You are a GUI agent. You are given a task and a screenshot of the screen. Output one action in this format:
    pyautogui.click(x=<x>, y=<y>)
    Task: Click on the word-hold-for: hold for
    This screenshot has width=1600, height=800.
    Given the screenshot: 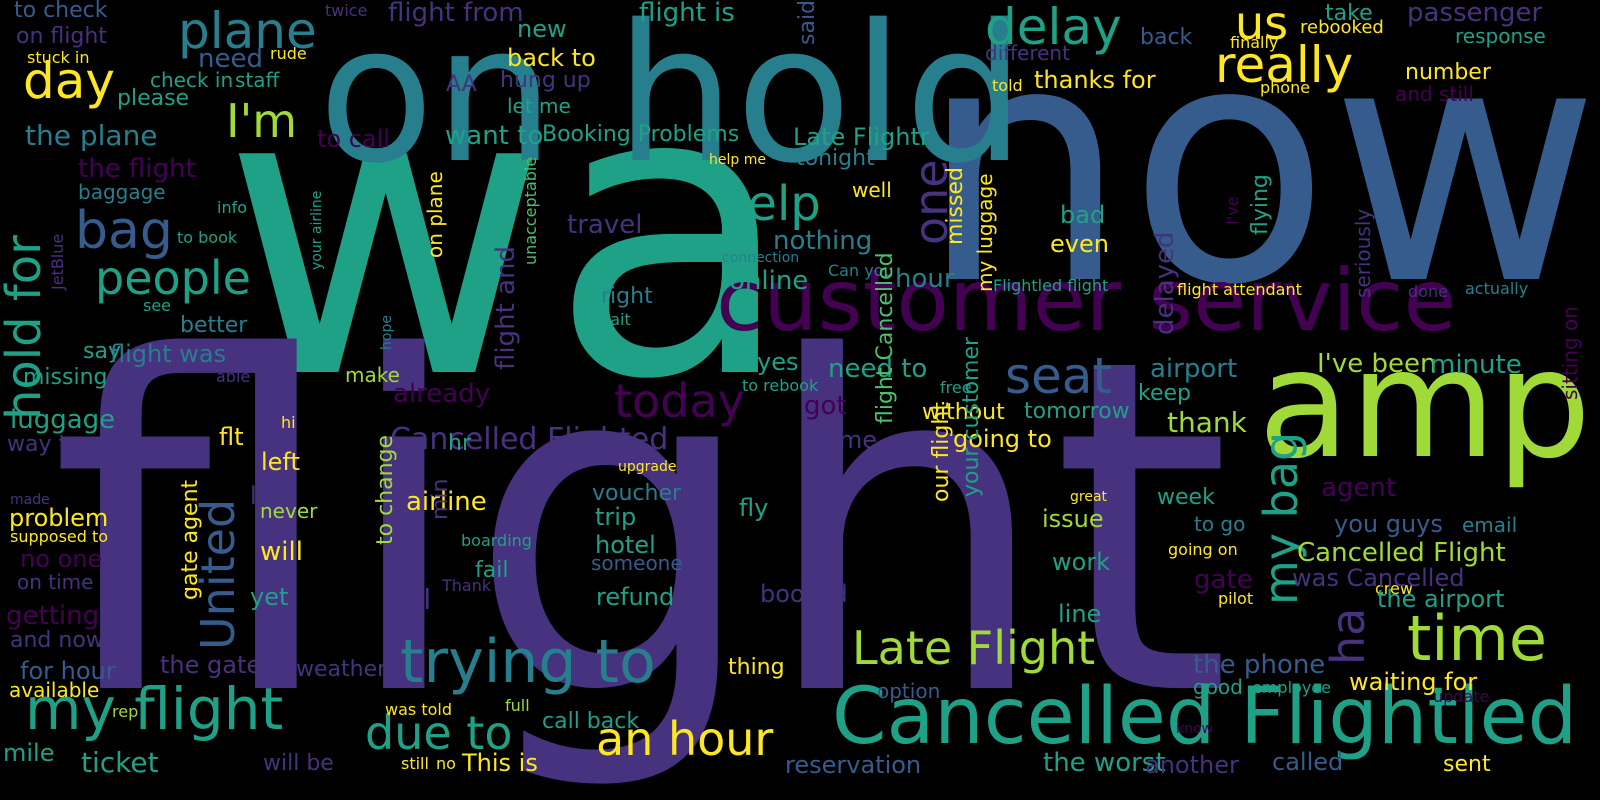 What is the action you would take?
    pyautogui.click(x=26, y=327)
    